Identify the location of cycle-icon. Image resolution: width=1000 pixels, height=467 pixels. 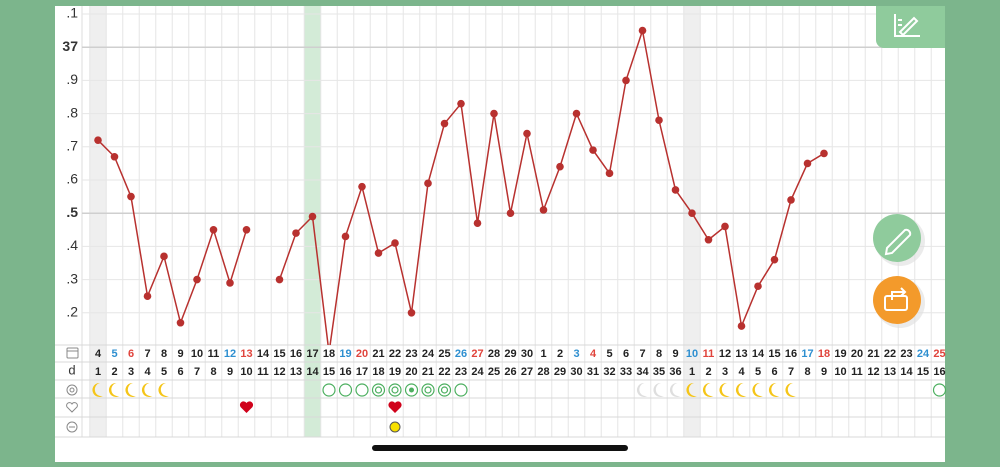
(72, 390).